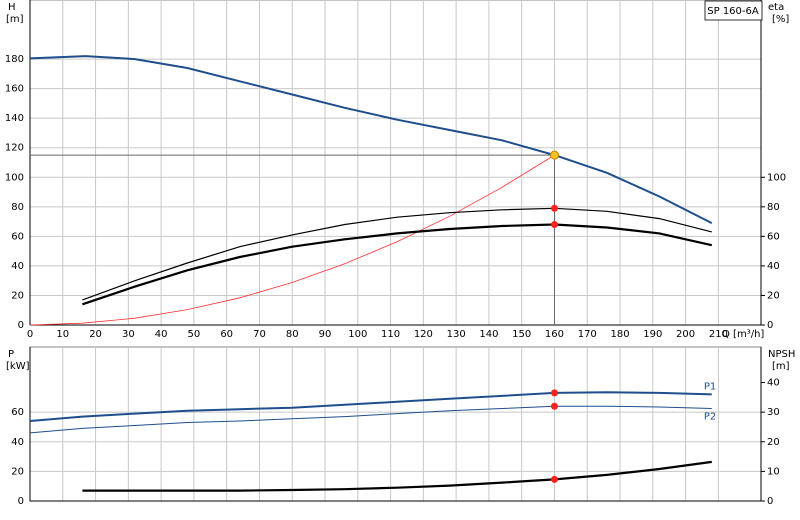 The height and width of the screenshot is (520, 800). What do you see at coordinates (743, 334) in the screenshot?
I see `x-axis-label: Q [m³/h]` at bounding box center [743, 334].